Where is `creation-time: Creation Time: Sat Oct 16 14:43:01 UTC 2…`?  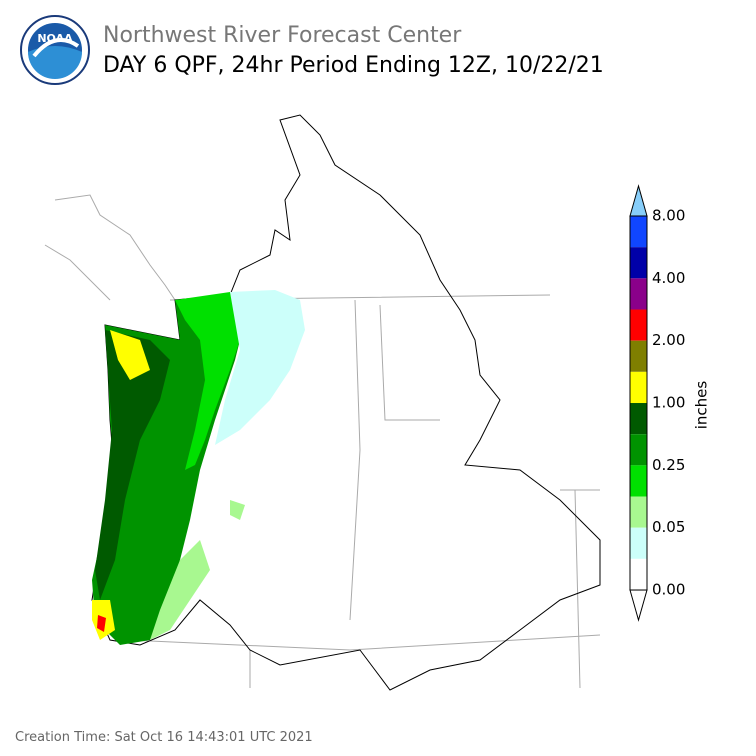 creation-time: Creation Time: Sat Oct 16 14:43:01 UTC 2… is located at coordinates (164, 737).